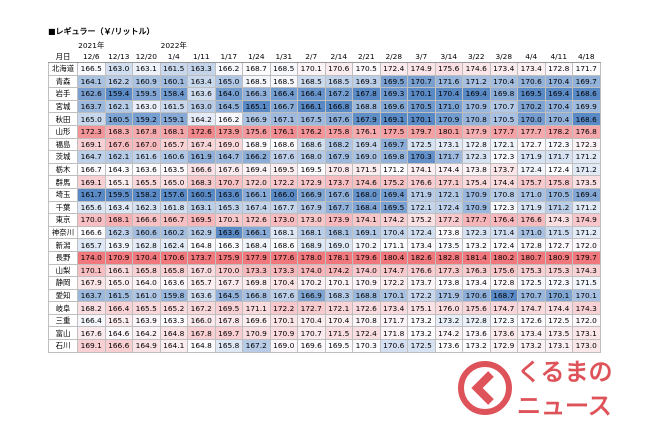  What do you see at coordinates (531, 333) in the screenshot?
I see `price-cell: 173.4` at bounding box center [531, 333].